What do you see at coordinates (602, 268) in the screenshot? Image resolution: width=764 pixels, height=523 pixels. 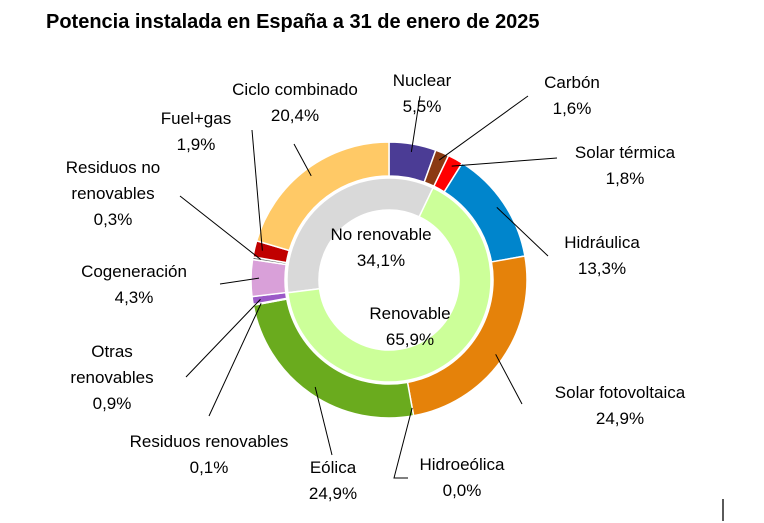 I see `label-value-hidraulica: 13,3%` at bounding box center [602, 268].